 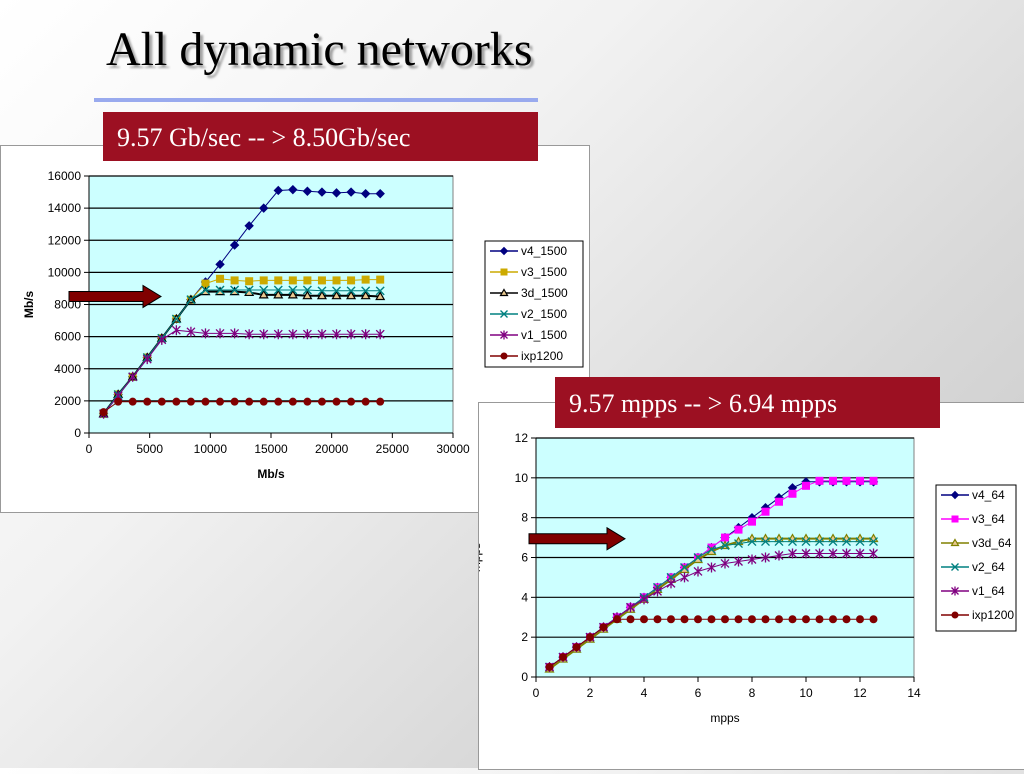 I want to click on legend-item: v1_64, so click(x=973, y=591).